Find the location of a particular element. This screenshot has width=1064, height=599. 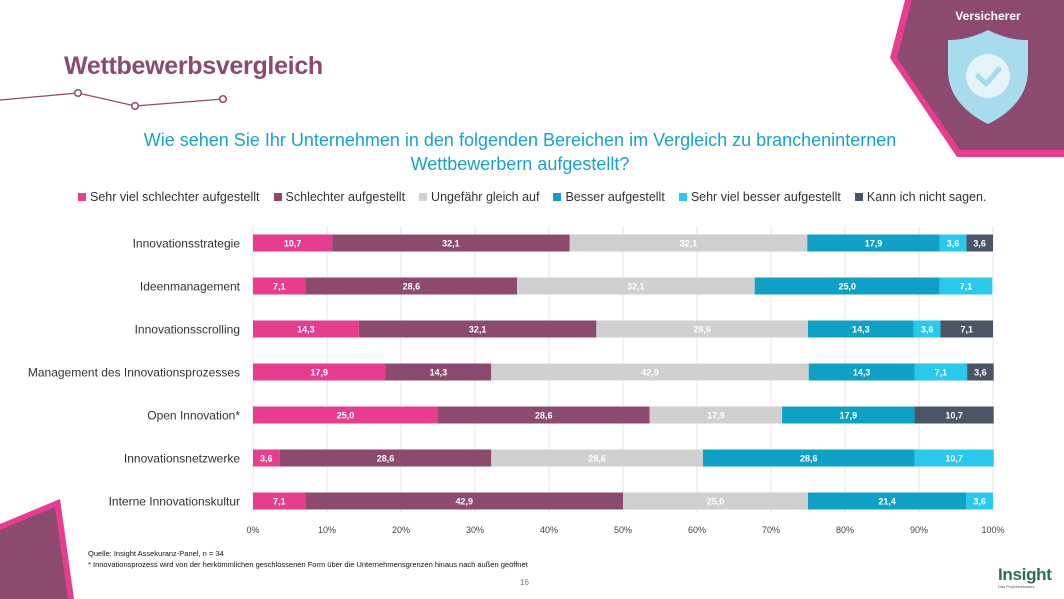

legend-label: Schlechter aufgestellt is located at coordinates (345, 197).